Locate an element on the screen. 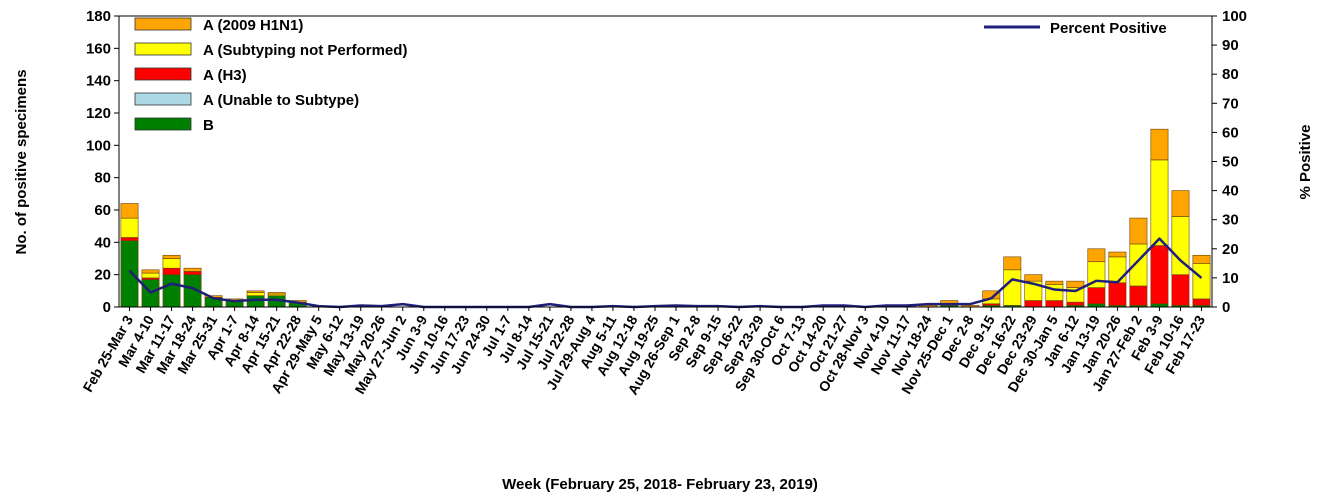 This screenshot has height=499, width=1319. y2-tick-label: 50 is located at coordinates (1230, 162).